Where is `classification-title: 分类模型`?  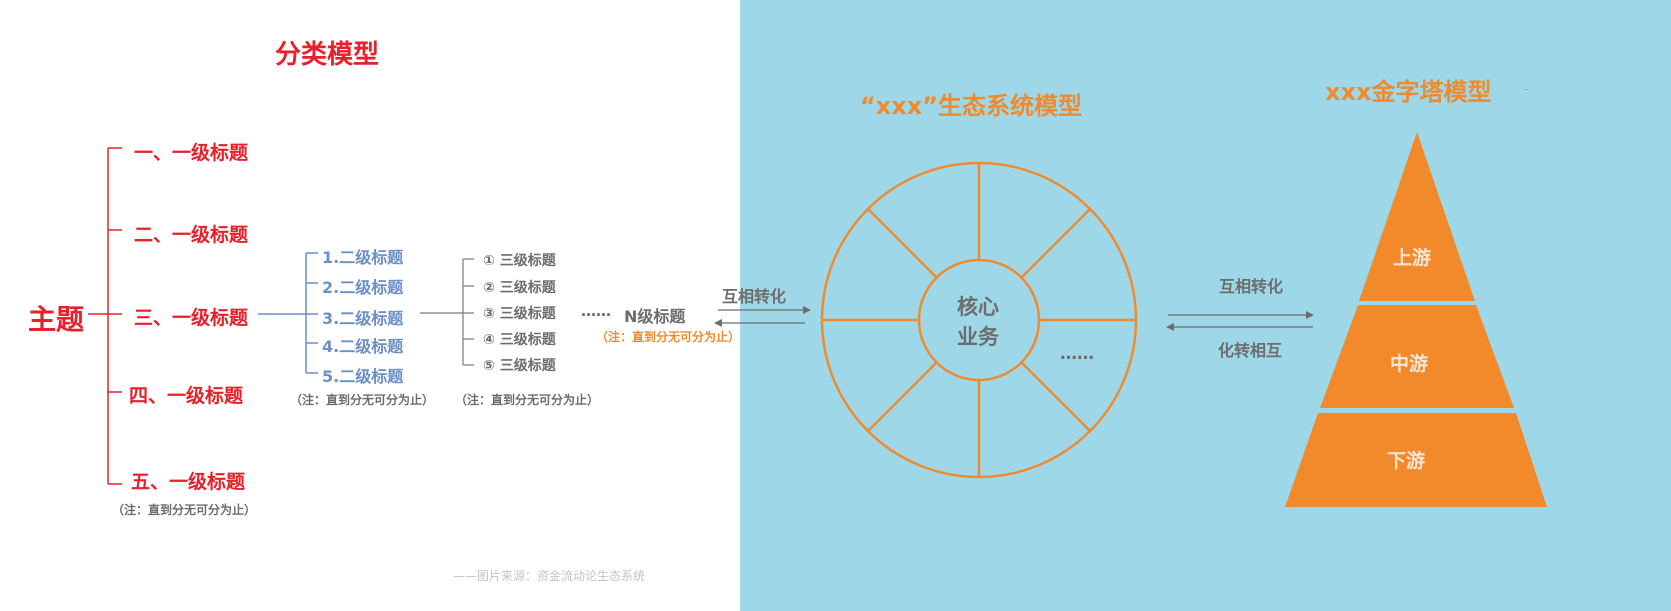
classification-title: 分类模型 is located at coordinates (327, 55).